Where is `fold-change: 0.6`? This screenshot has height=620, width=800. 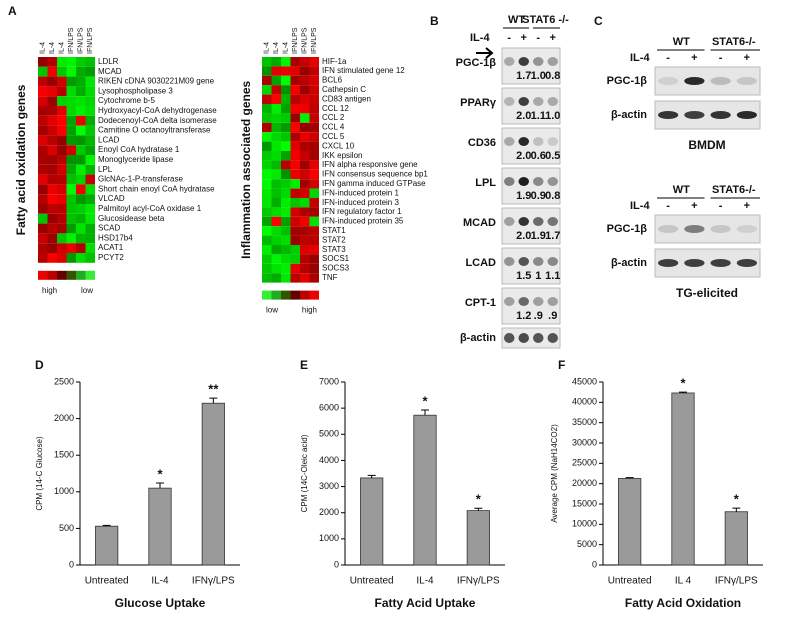 fold-change: 0.6 is located at coordinates (538, 156).